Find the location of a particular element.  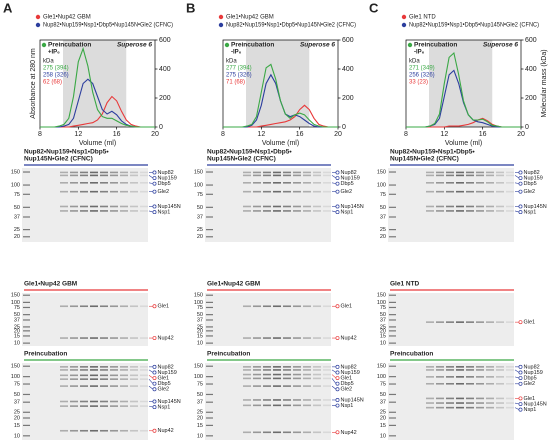

x-tick-label: 8 is located at coordinates (40, 134).